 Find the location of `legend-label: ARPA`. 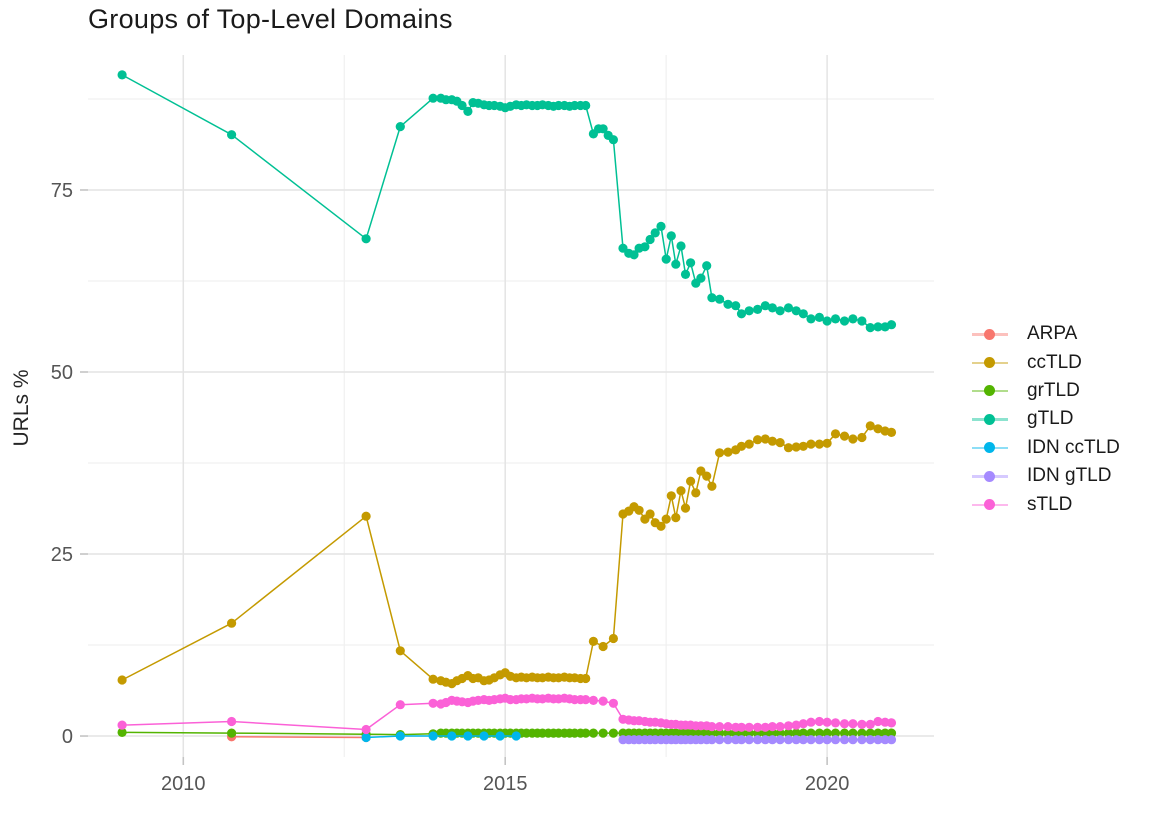

legend-label: ARPA is located at coordinates (1052, 334).